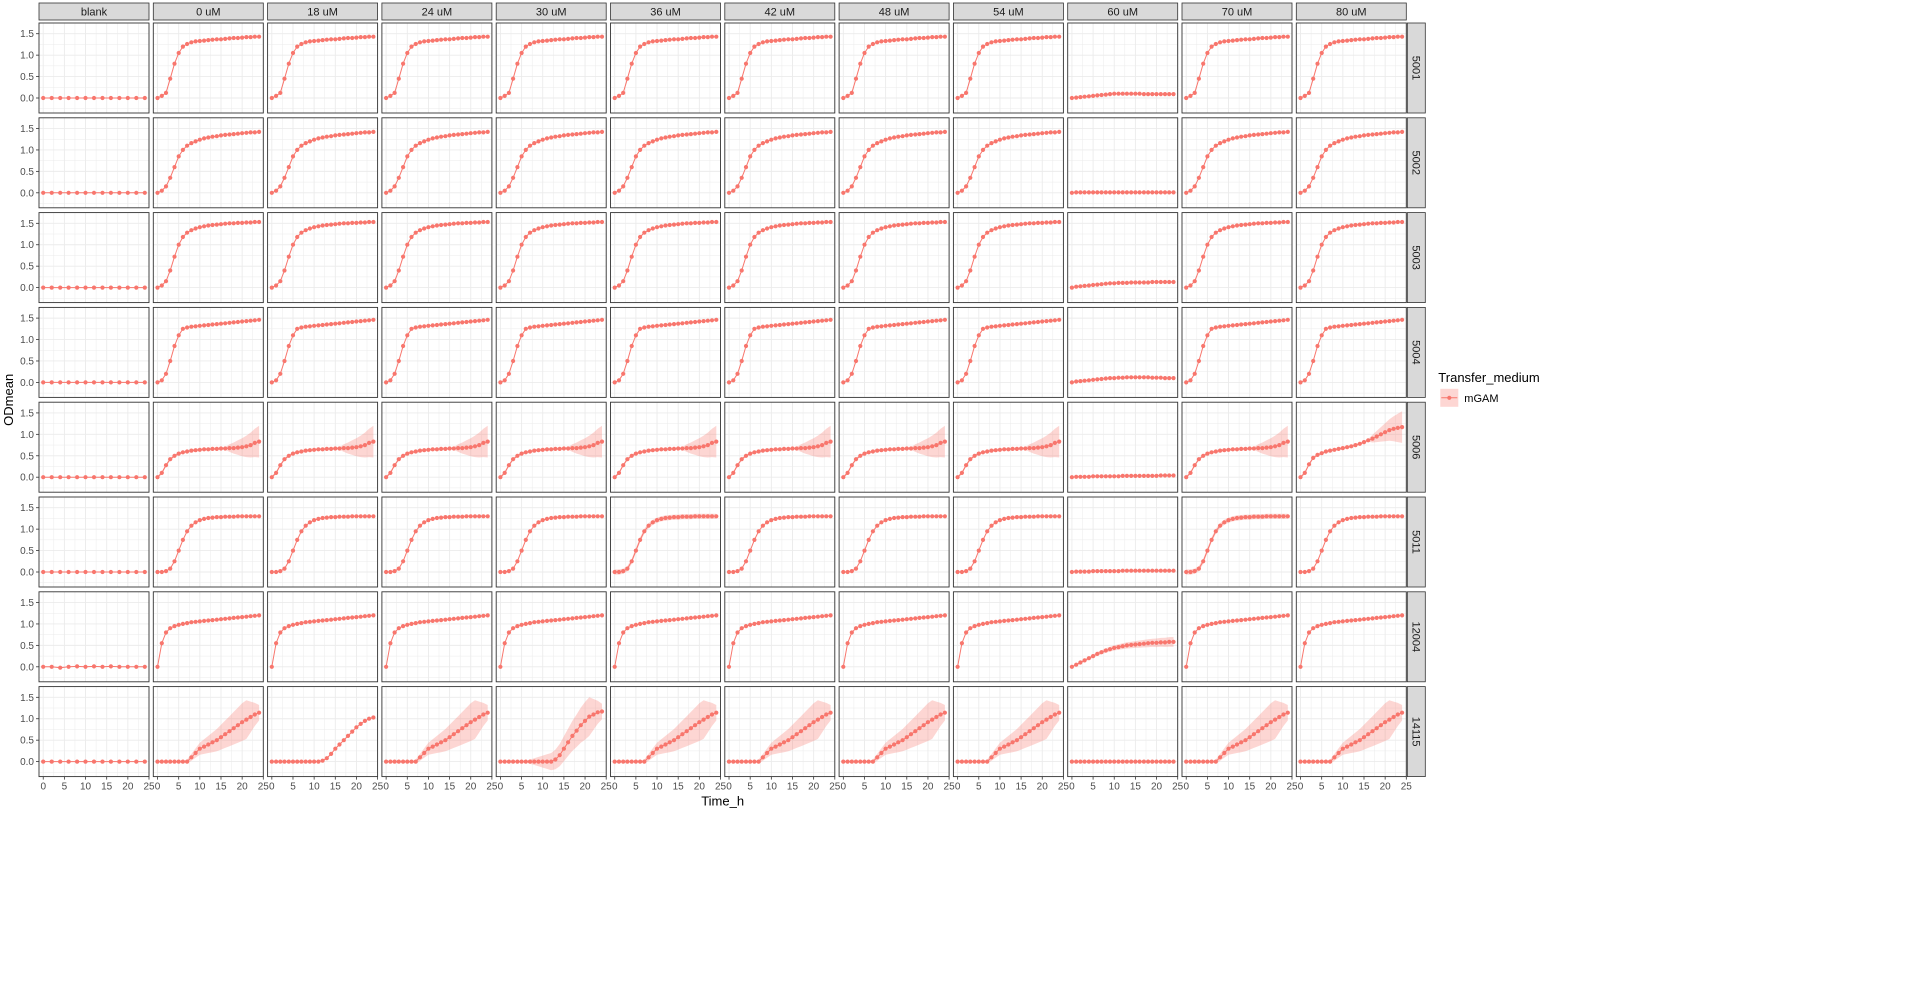 The width and height of the screenshot is (1920, 997). I want to click on facet-panel: 0 5 10 15 20 25, so click(1010, 739).